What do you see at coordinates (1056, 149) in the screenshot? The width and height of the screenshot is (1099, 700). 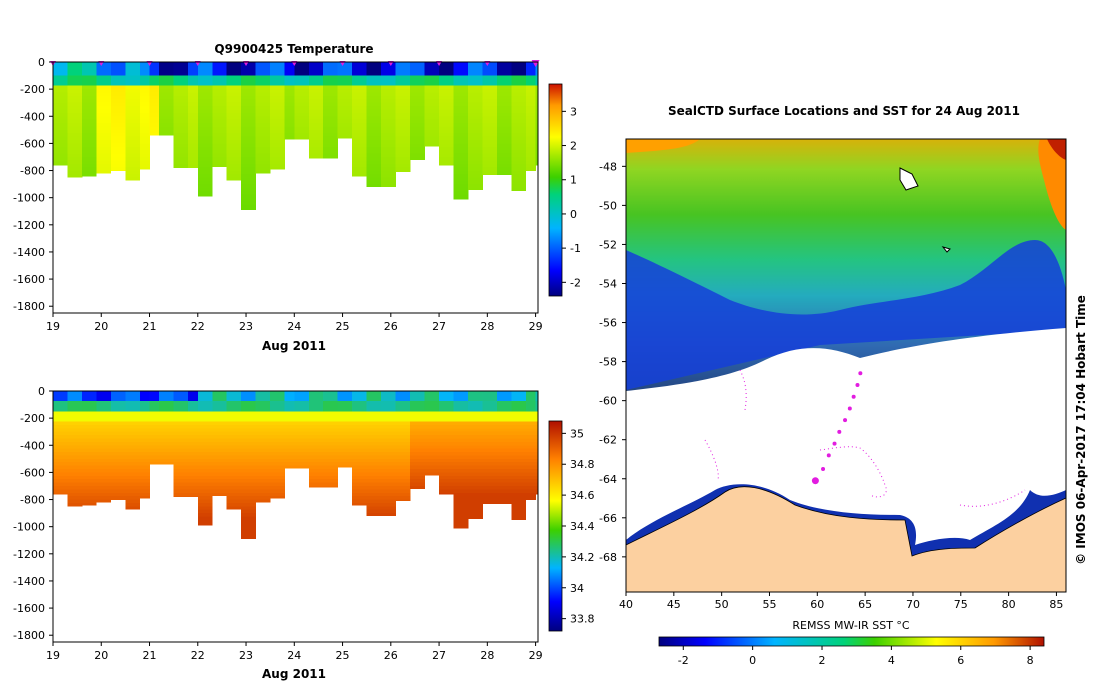 I see `hot-patch-northeast` at bounding box center [1056, 149].